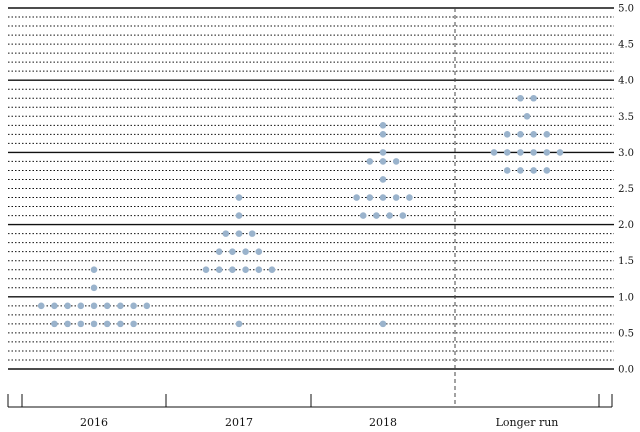  Describe the element at coordinates (626, 81) in the screenshot. I see `y-tick-label: 4.0` at that location.